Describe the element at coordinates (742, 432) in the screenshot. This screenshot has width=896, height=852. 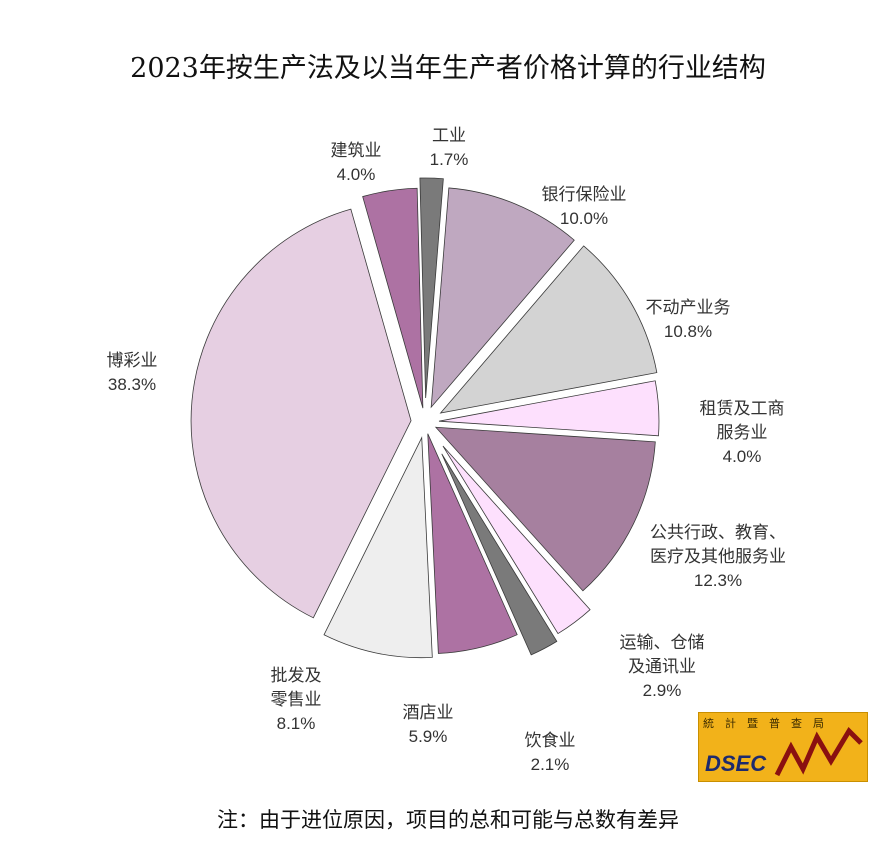
I see `slice-name-label-3: 服务业` at that location.